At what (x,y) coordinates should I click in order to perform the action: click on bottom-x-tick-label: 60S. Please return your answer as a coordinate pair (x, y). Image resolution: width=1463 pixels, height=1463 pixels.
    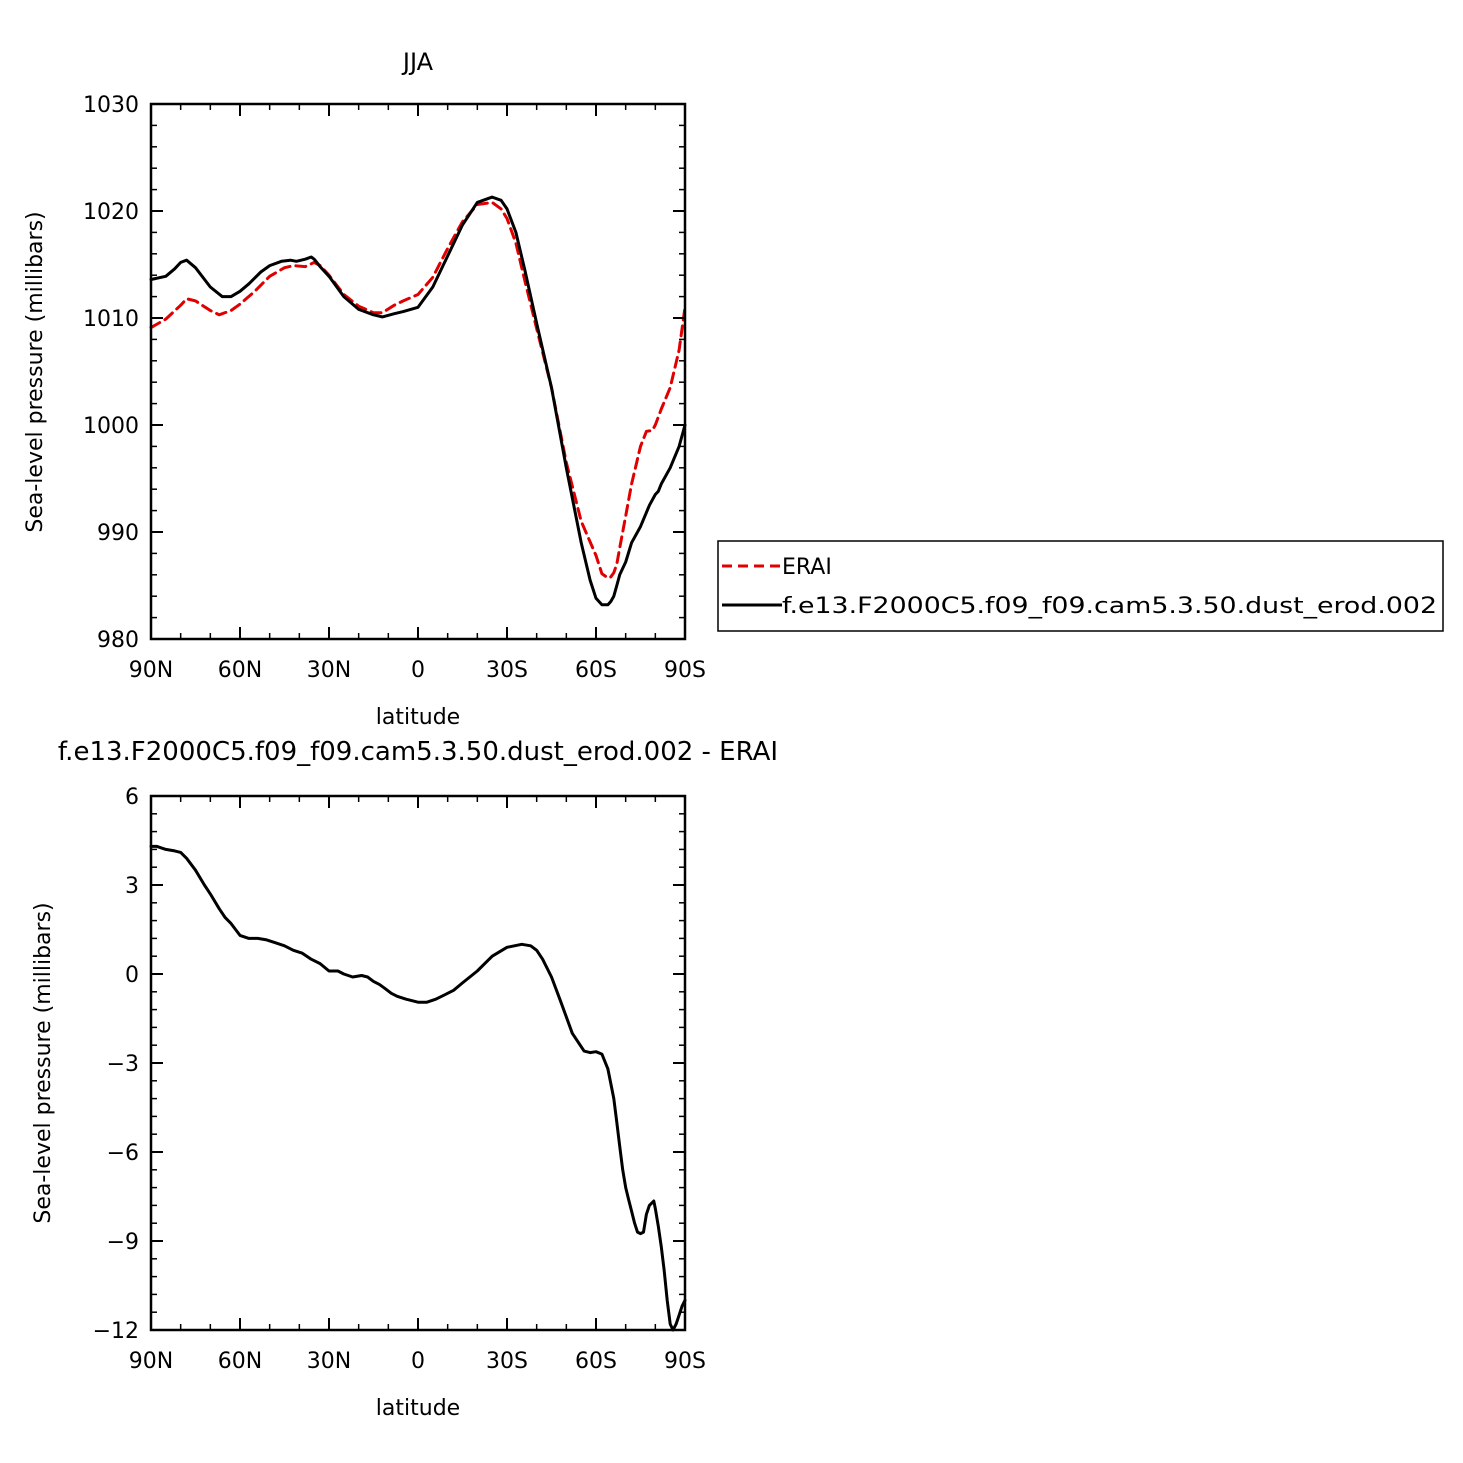
    Looking at the image, I should click on (596, 1361).